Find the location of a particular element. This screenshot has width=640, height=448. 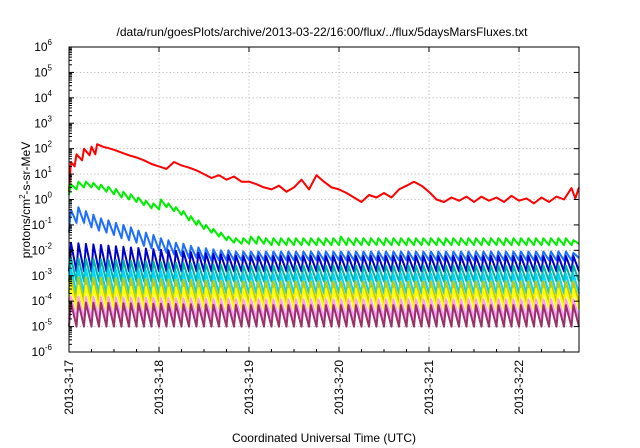

y-tick-label: 10⁴ is located at coordinates (43, 97).